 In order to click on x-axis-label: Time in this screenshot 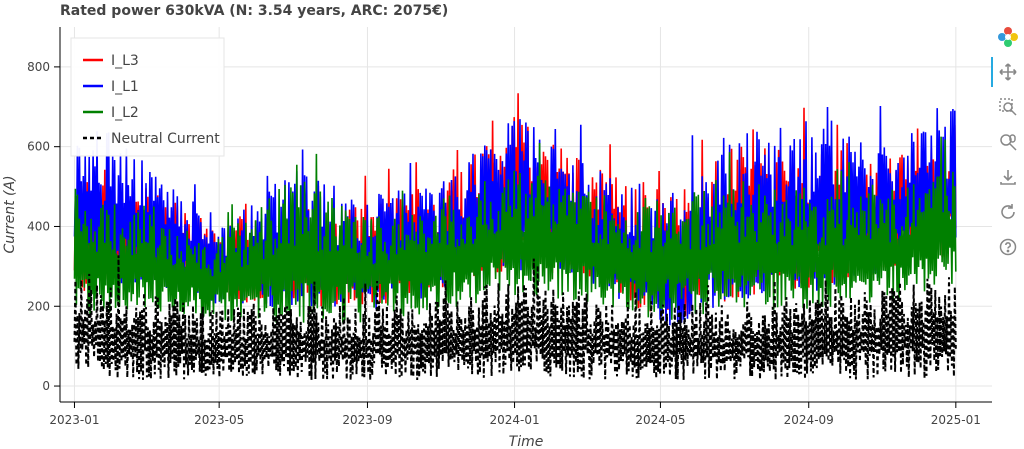, I will do `click(526, 441)`.